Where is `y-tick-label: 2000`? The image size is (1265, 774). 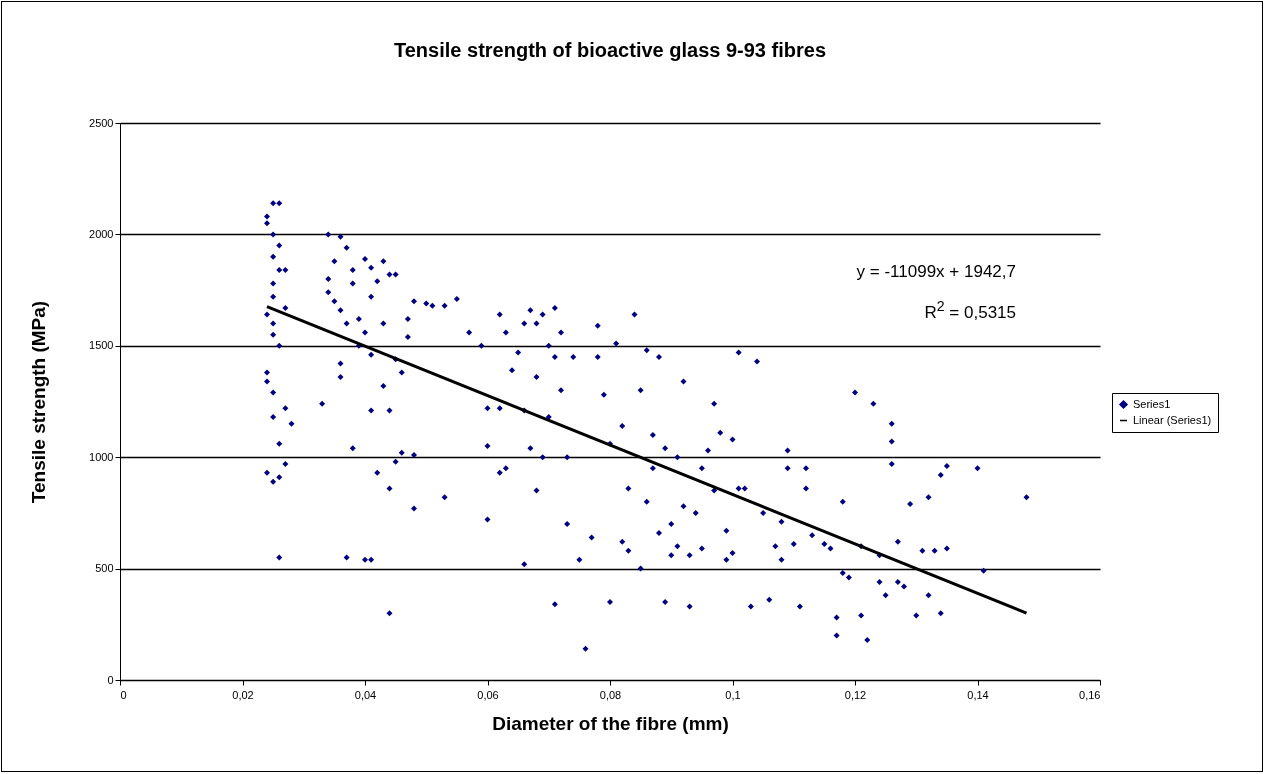
y-tick-label: 2000 is located at coordinates (101, 233).